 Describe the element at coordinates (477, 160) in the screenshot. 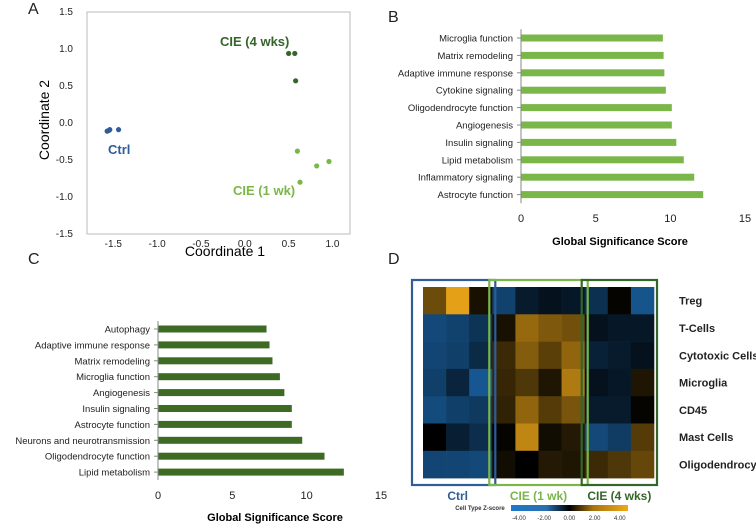

I see `category-label: Lipid metabolism` at that location.